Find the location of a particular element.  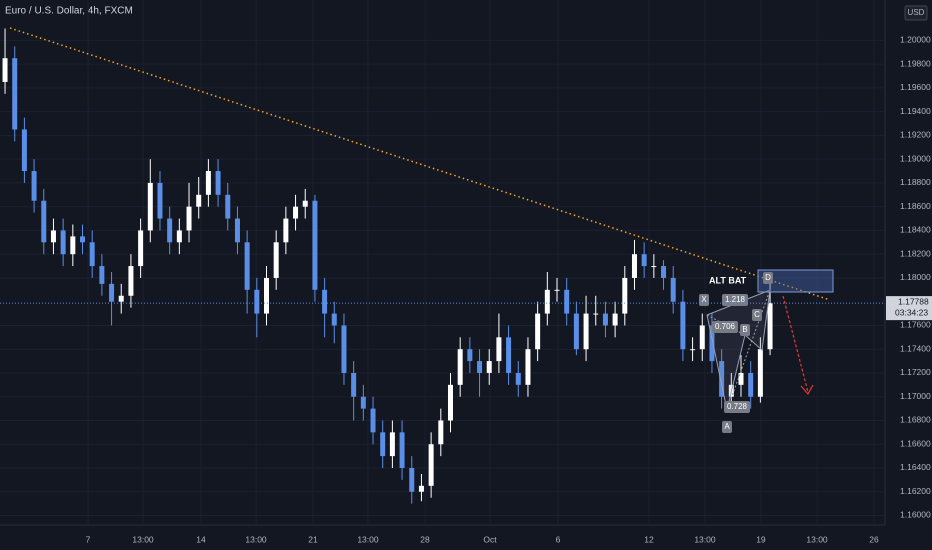

currency-box is located at coordinates (916, 13).